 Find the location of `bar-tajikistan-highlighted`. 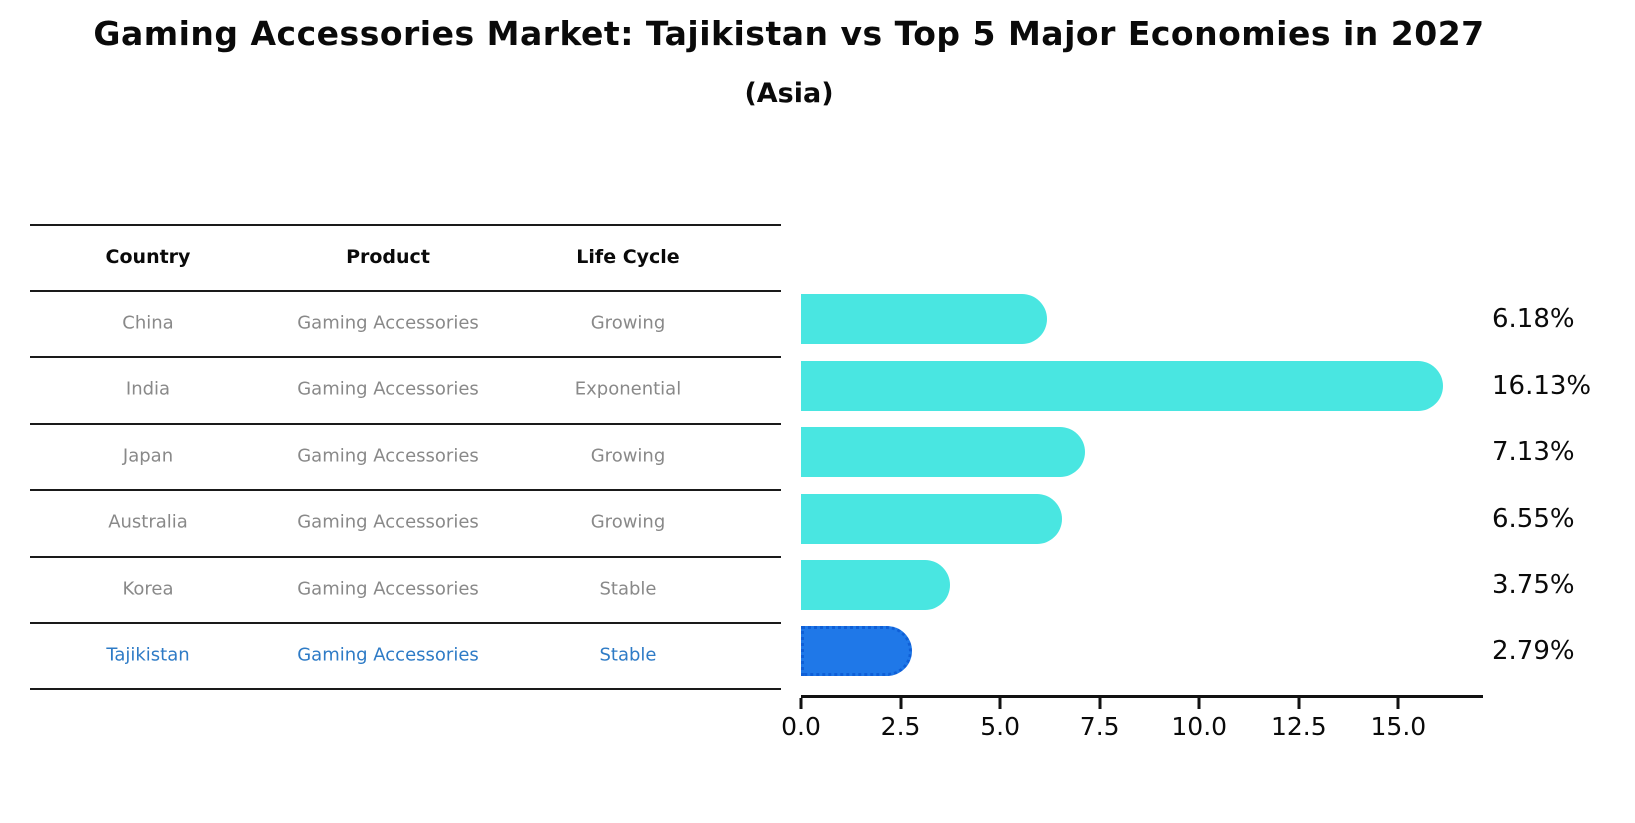

bar-tajikistan-highlighted is located at coordinates (857, 651).